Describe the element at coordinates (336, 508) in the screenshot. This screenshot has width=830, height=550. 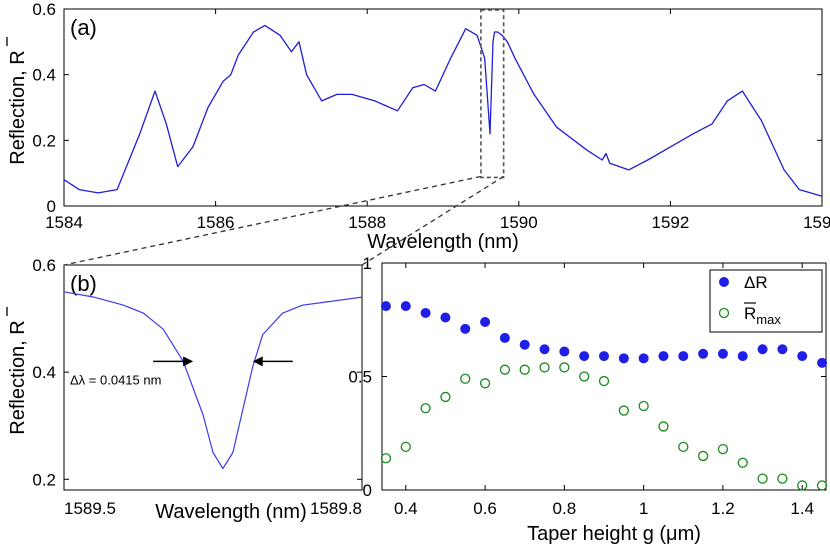
I see `x-tick-label: 1589.8` at that location.